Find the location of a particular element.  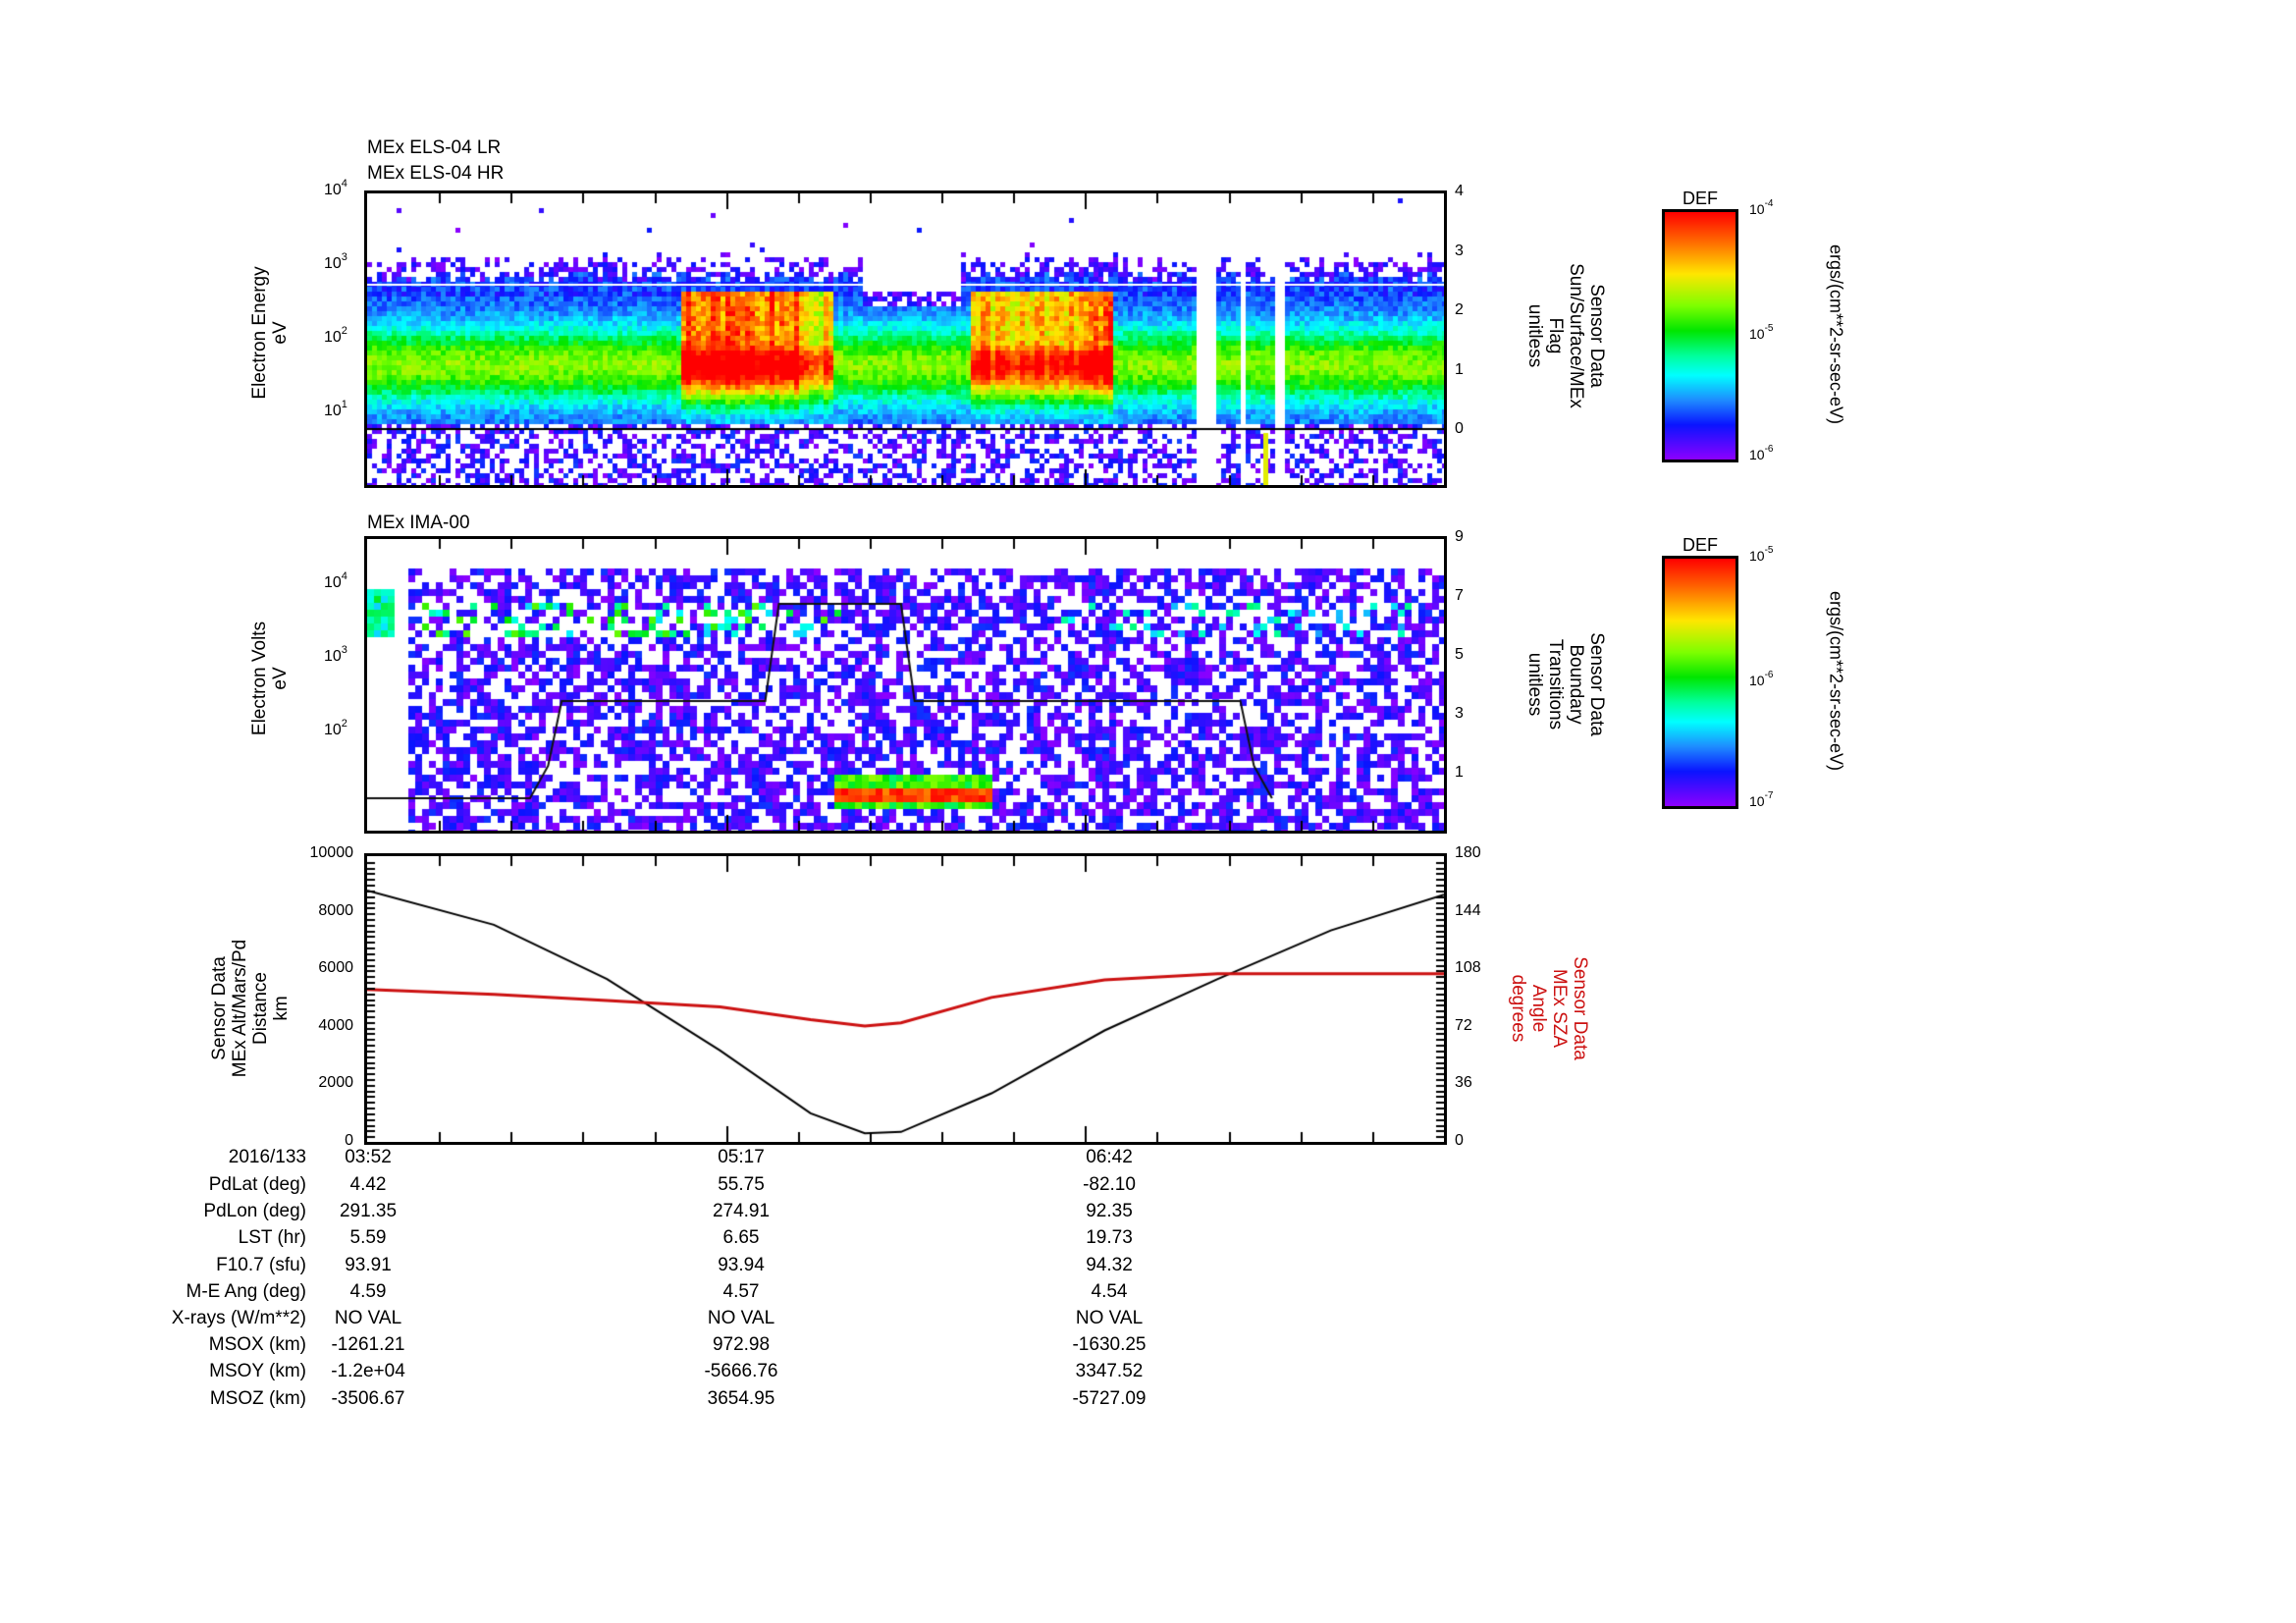

axis-tick-label: 101 is located at coordinates (335, 409).